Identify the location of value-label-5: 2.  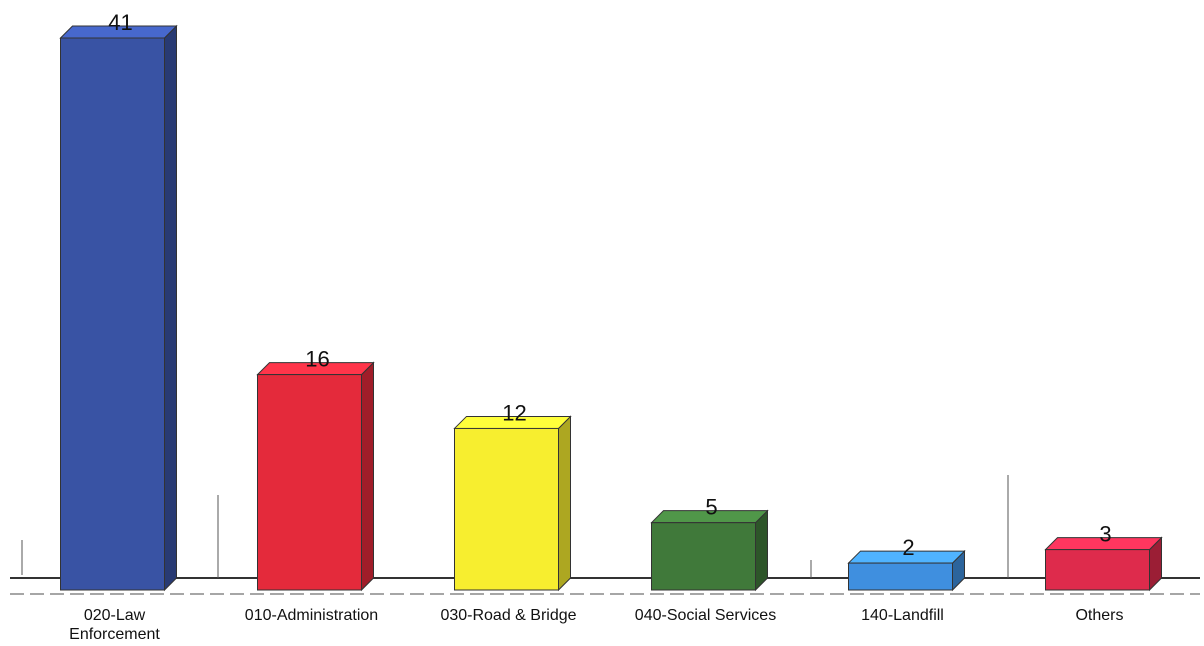
(908, 547).